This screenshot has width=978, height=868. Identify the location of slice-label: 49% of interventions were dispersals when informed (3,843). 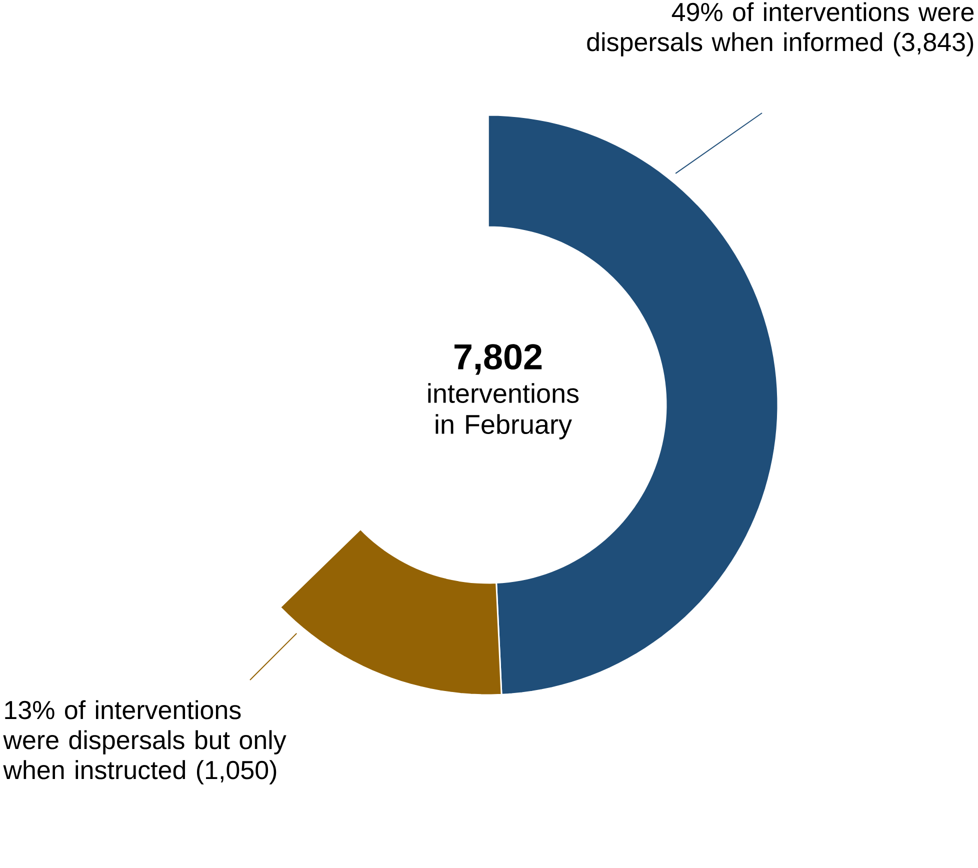
(780, 29).